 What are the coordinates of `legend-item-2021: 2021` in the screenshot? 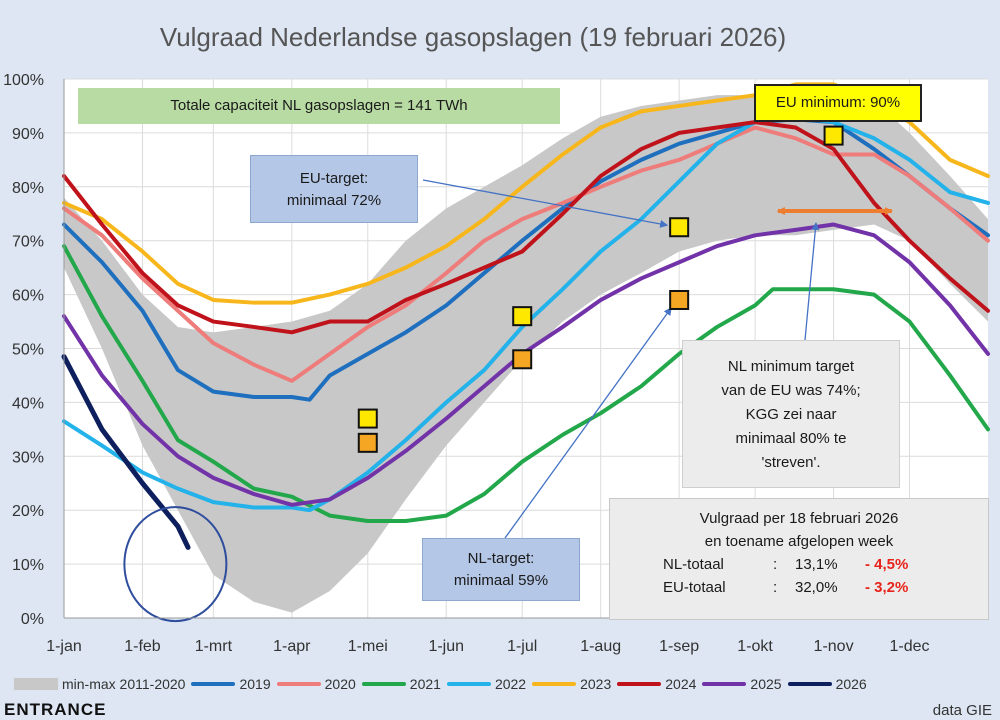 It's located at (401, 684).